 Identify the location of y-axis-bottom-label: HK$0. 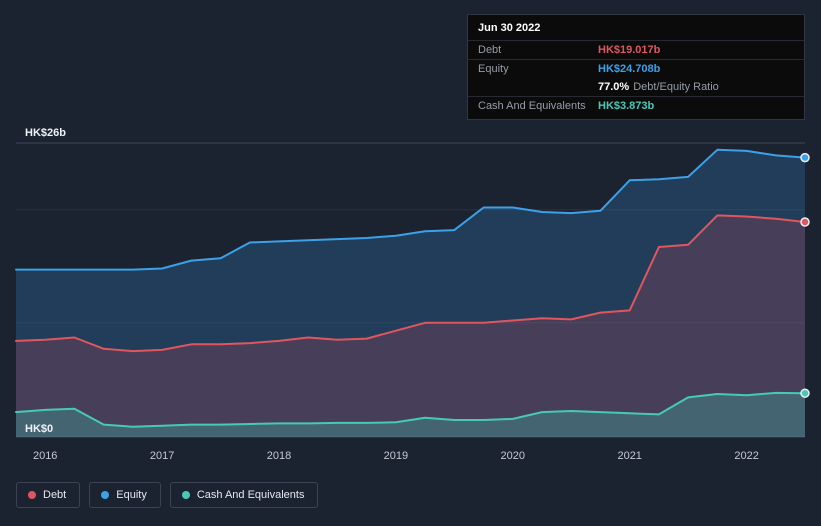
(39, 429).